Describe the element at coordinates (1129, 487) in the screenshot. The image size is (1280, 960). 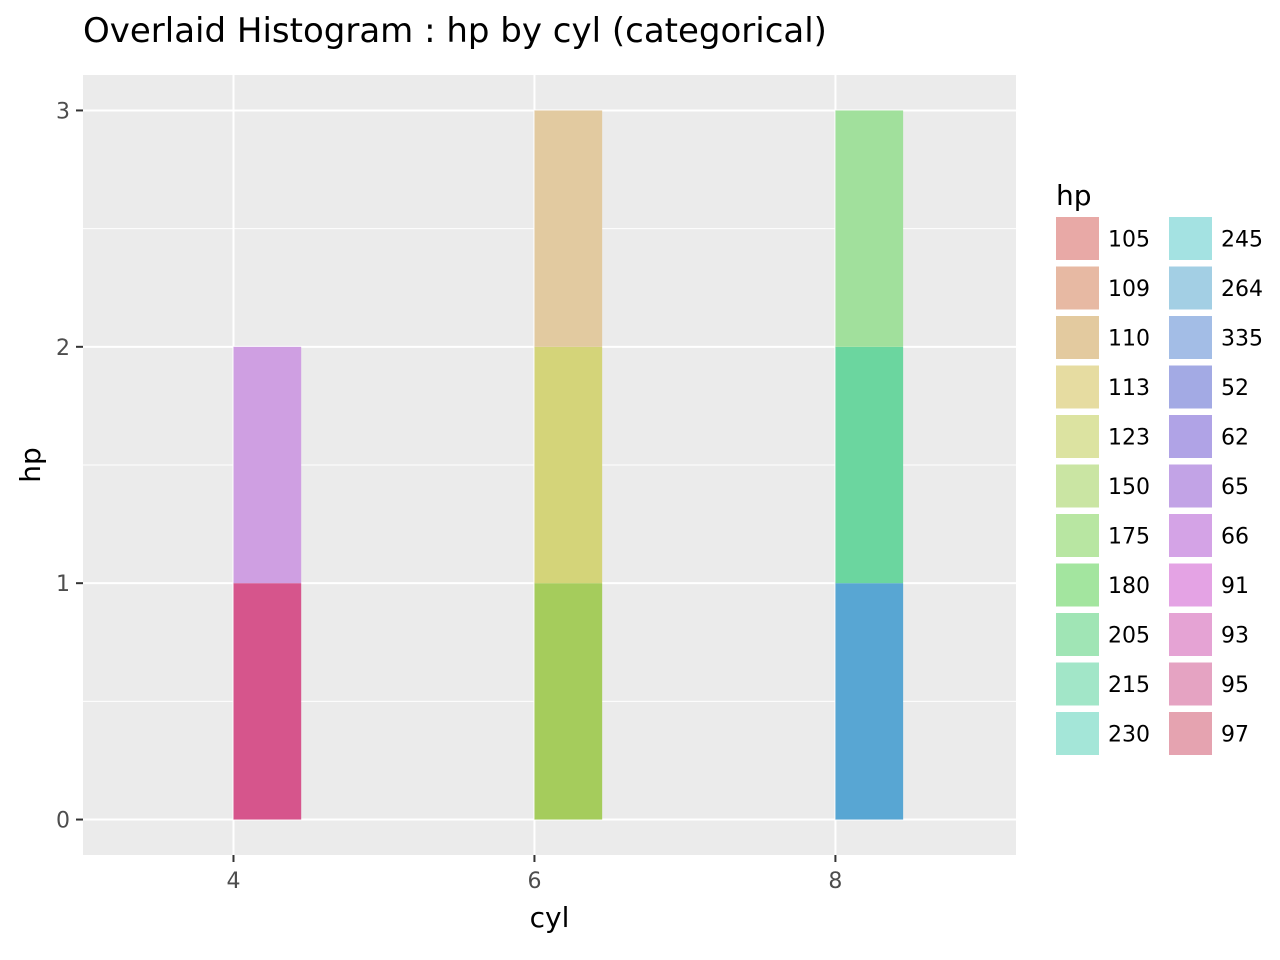
I see `legend-label: 150` at that location.